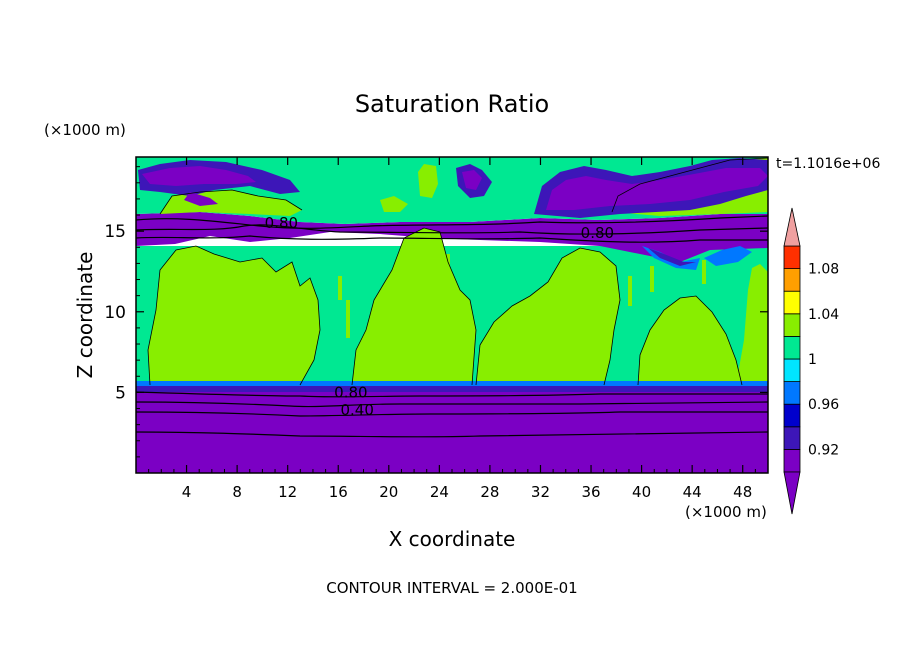 The height and width of the screenshot is (654, 904). I want to click on y-tick-label: 10, so click(115, 313).